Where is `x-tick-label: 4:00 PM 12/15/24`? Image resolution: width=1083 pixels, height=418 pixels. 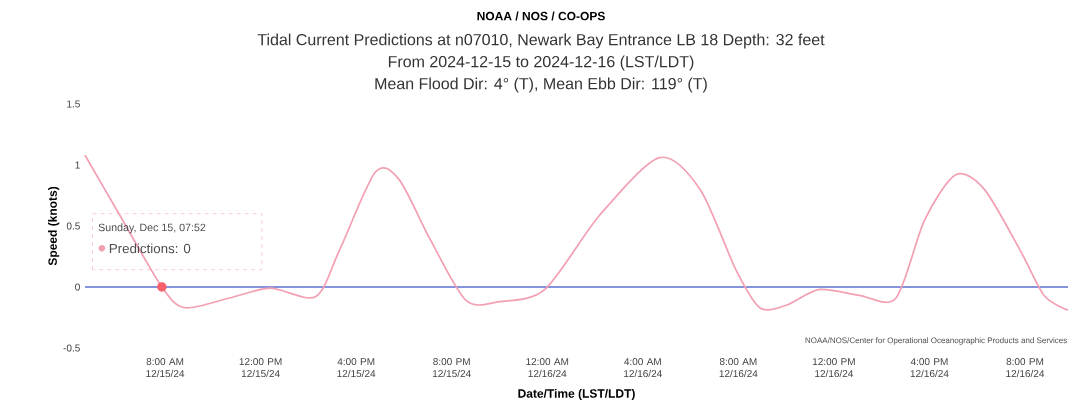 x-tick-label: 4:00 PM 12/15/24 is located at coordinates (356, 368).